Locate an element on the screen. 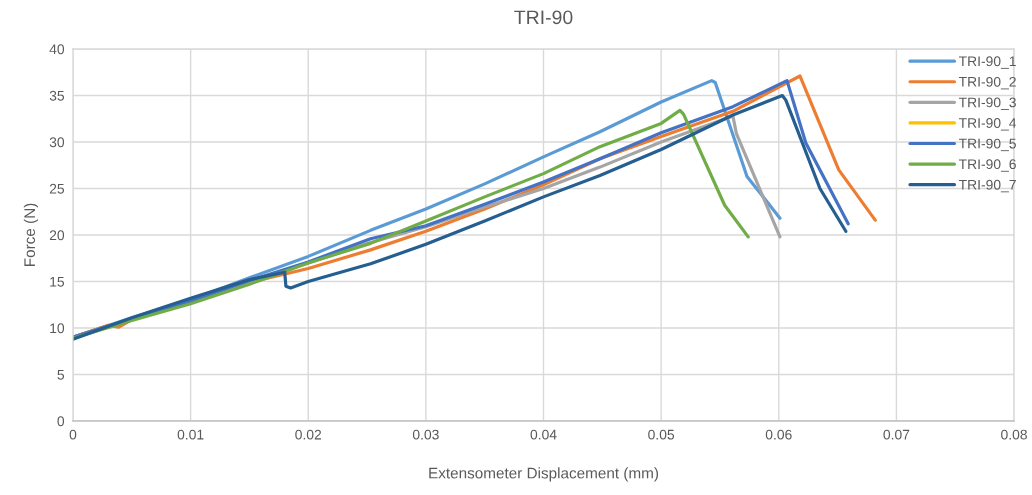 The width and height of the screenshot is (1032, 495). y-tick-label: 5 is located at coordinates (61, 374).